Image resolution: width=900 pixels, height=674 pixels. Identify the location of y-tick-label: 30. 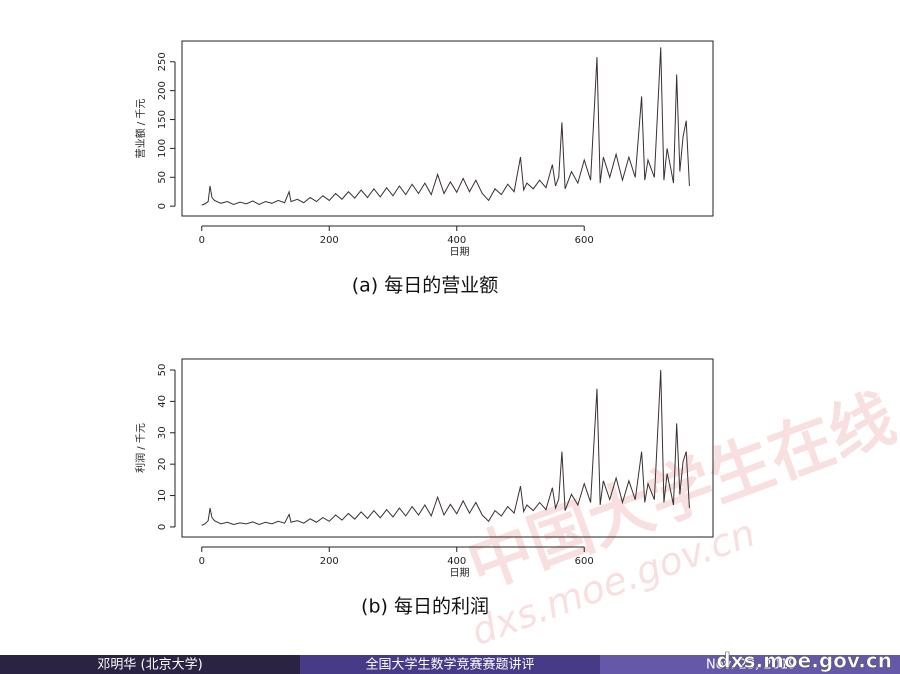
(162, 432).